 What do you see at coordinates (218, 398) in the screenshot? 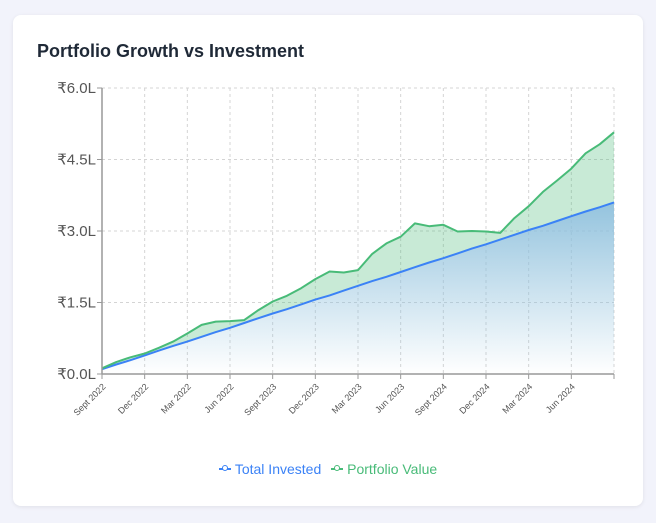
I see `x-tick-label: Jun 2022` at bounding box center [218, 398].